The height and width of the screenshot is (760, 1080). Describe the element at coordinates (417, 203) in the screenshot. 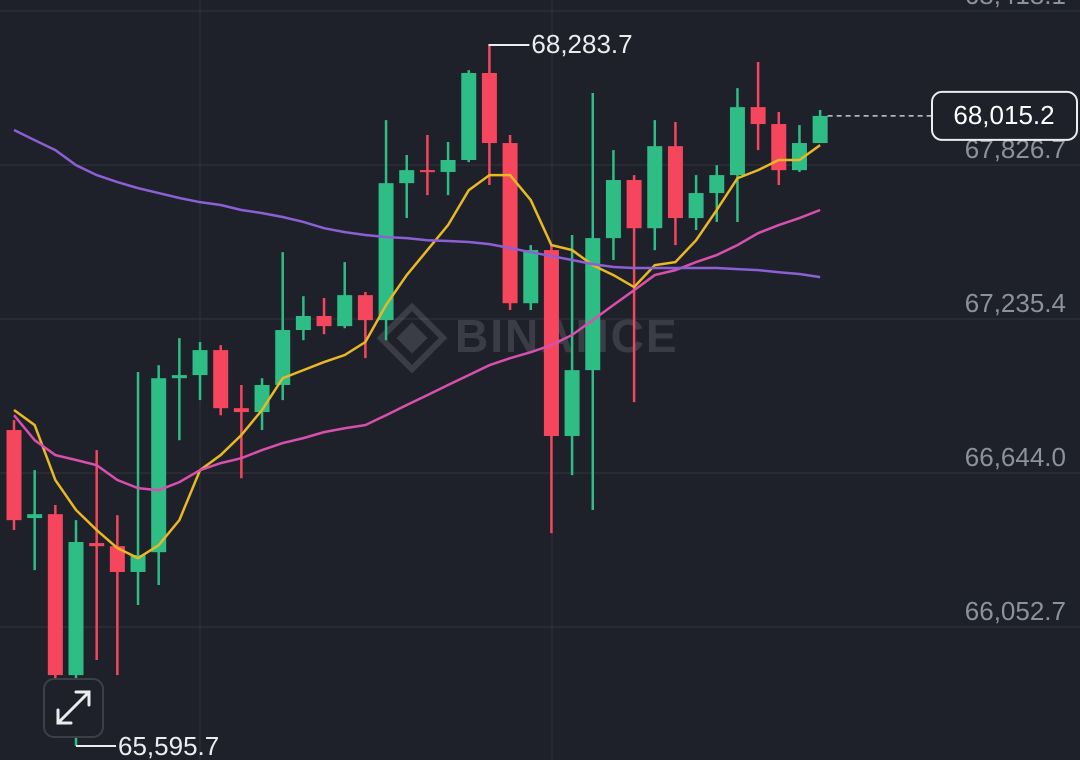

I see `moving-average-line` at that location.